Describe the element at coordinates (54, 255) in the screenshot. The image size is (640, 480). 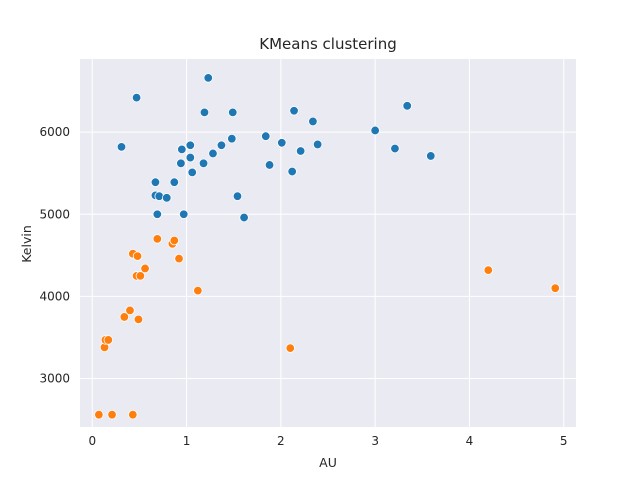
I see `y-tick-labels: 3000 4000 5000 6000` at that location.